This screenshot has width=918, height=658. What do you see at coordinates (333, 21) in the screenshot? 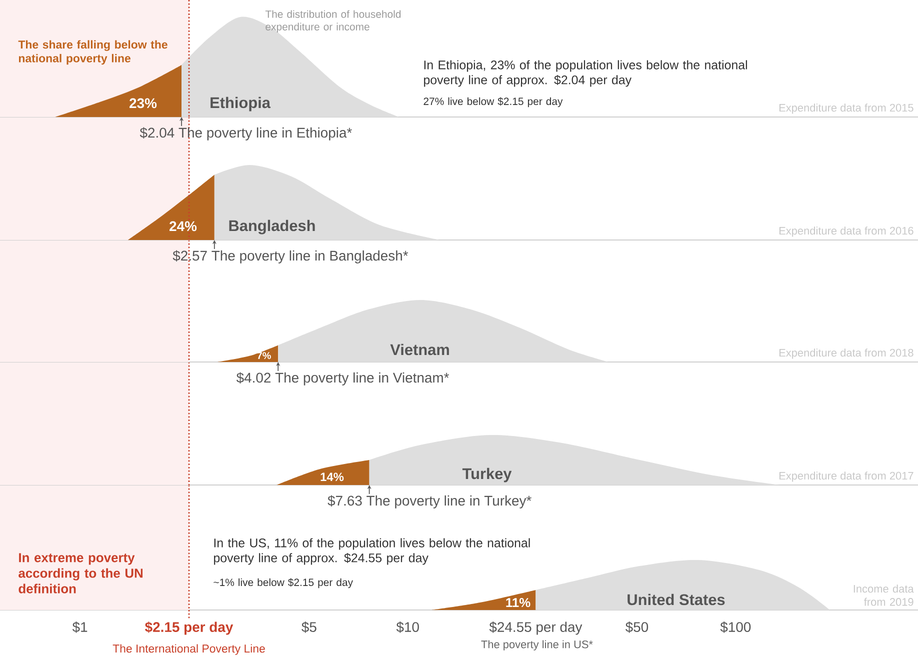
I see `annotation: The distribution of household expenditure or income` at bounding box center [333, 21].